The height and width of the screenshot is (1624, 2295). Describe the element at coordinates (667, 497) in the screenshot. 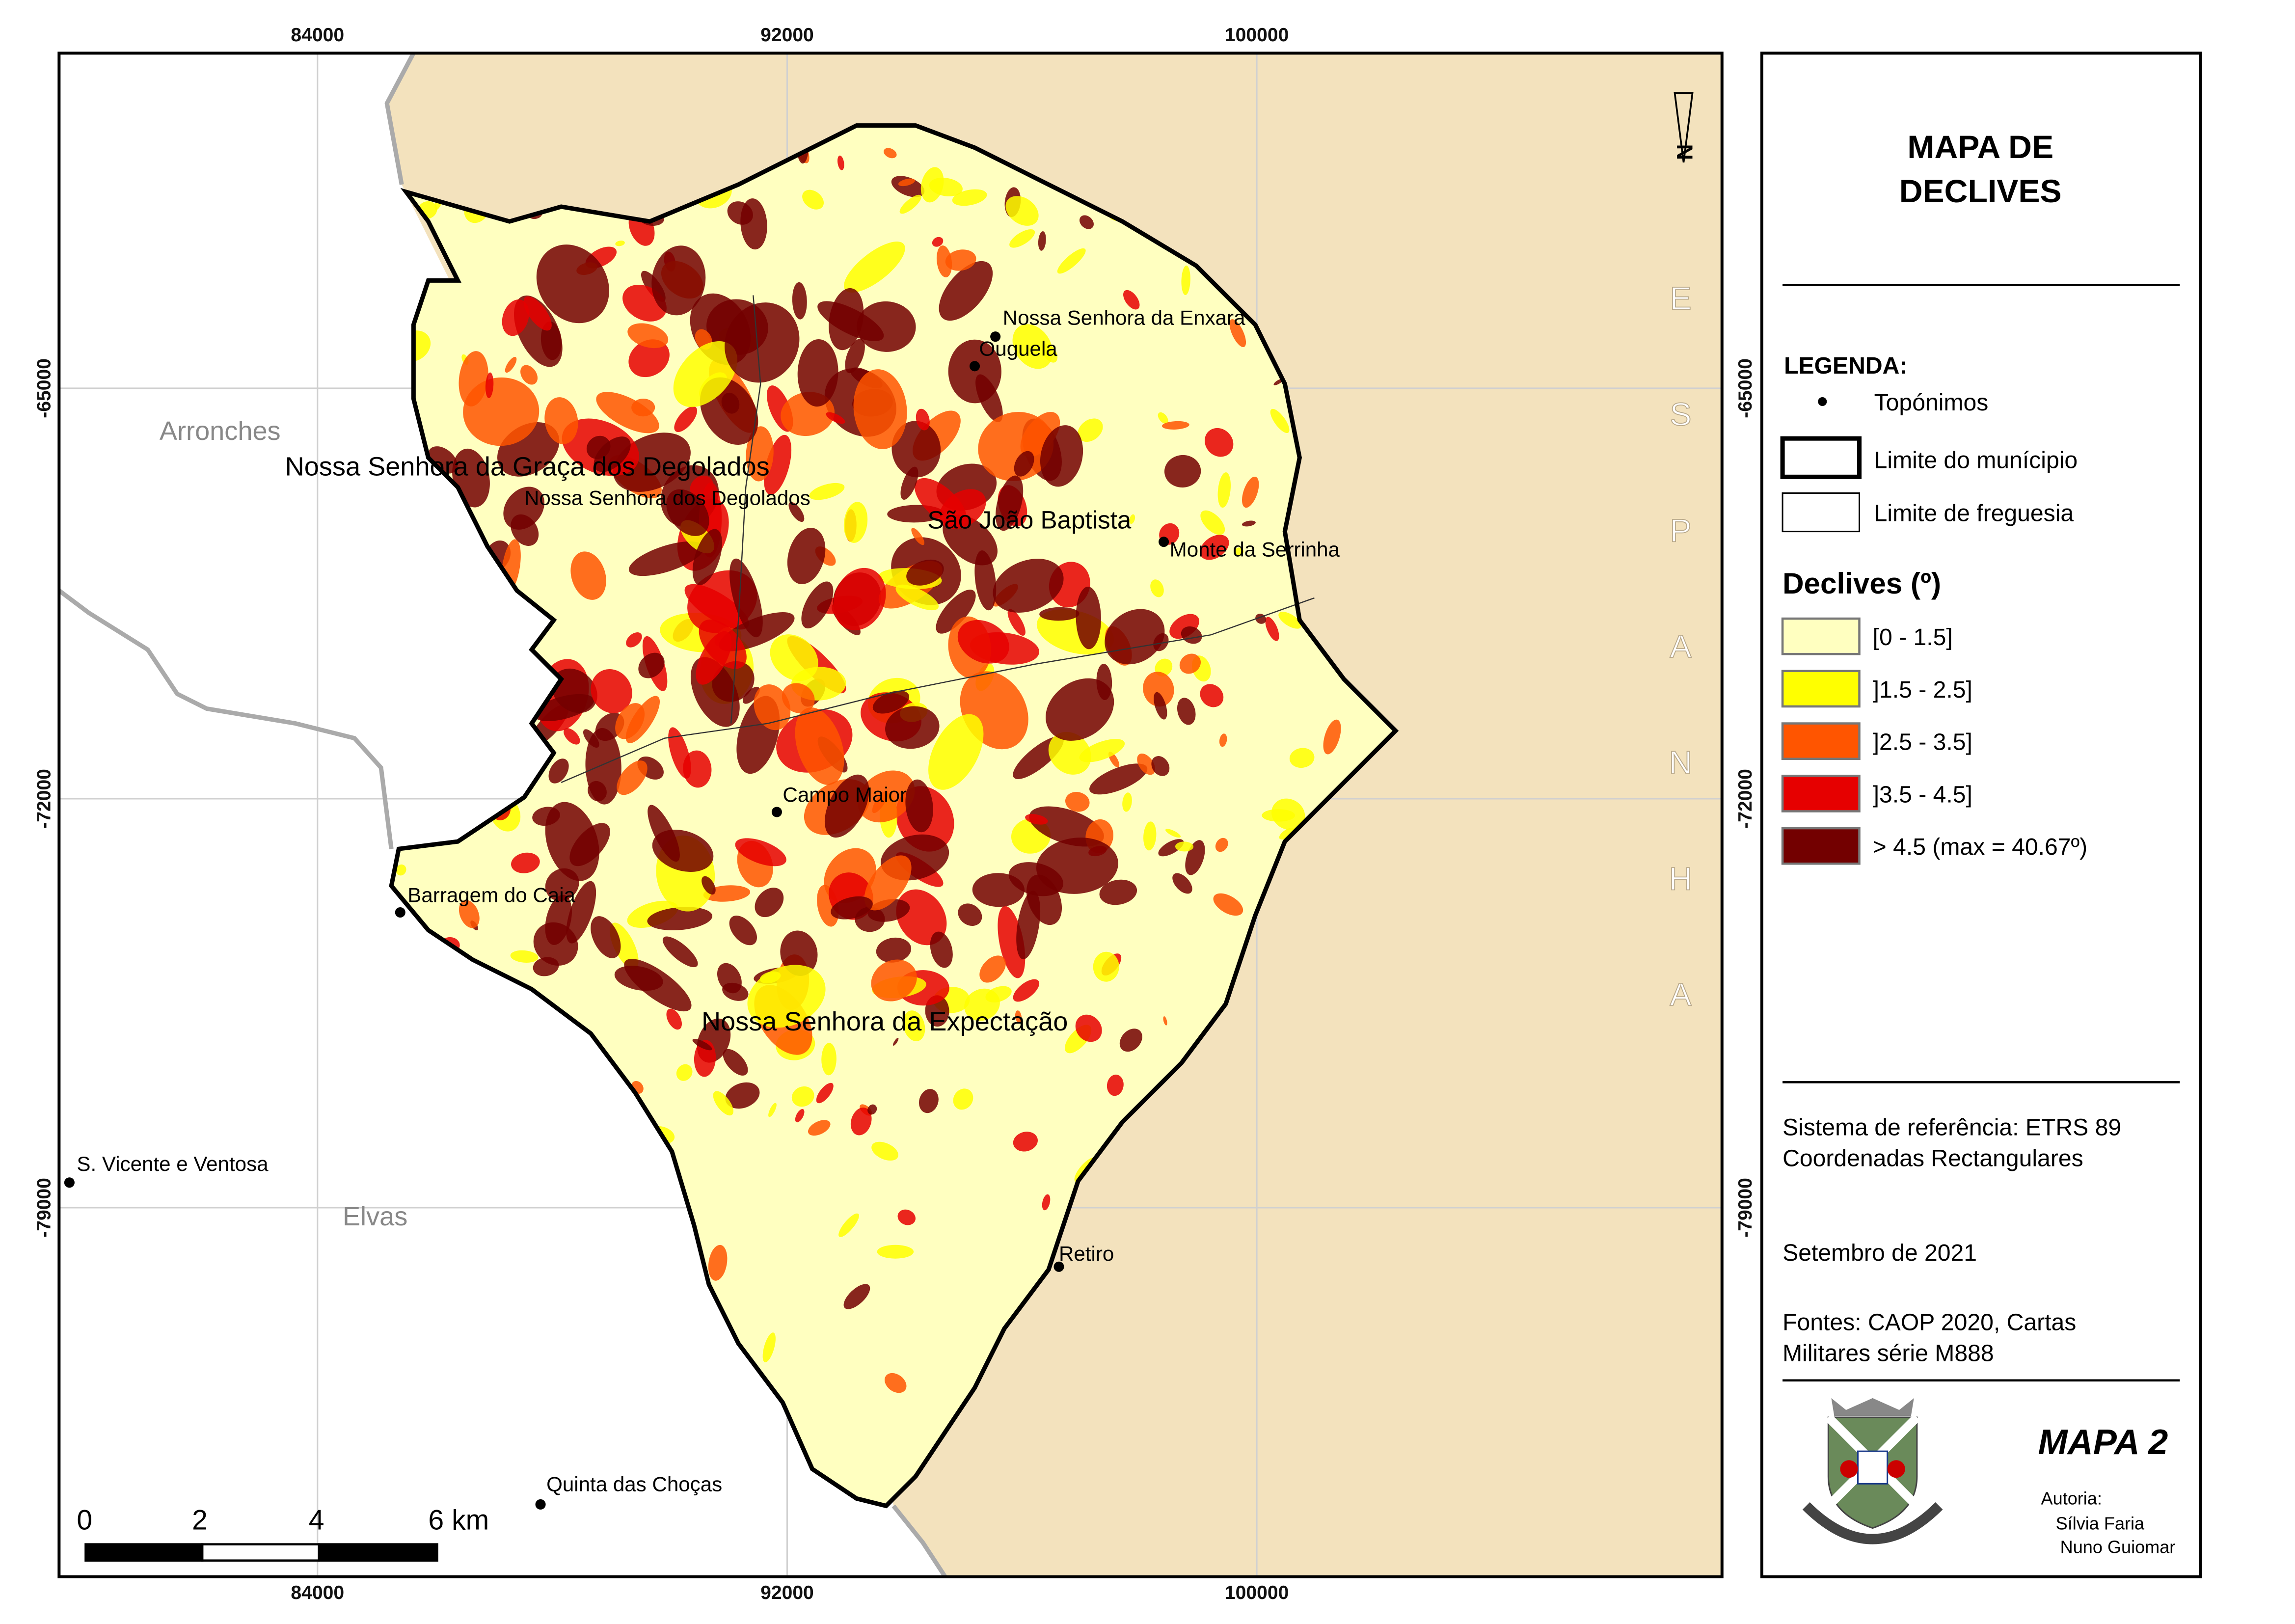

I see `parish-label: Nossa Senhora dos Degolados` at that location.